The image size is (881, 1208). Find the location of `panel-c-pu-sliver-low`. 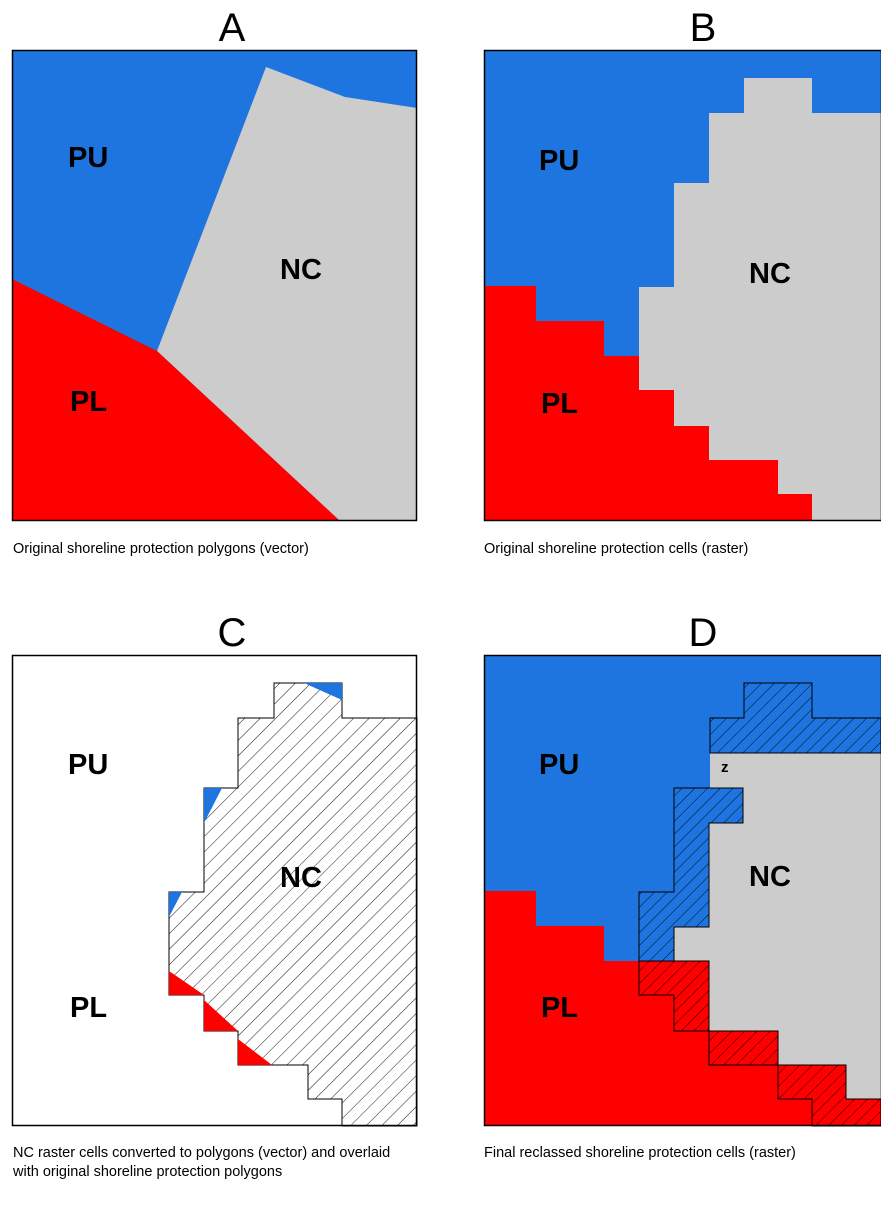

panel-c-pu-sliver-low is located at coordinates (175, 904).